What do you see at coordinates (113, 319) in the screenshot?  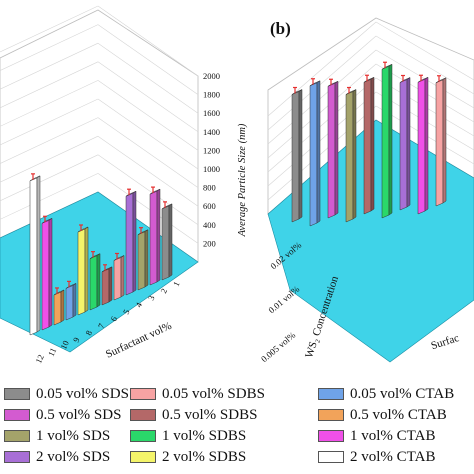 I see `x-tick-label: 6` at bounding box center [113, 319].